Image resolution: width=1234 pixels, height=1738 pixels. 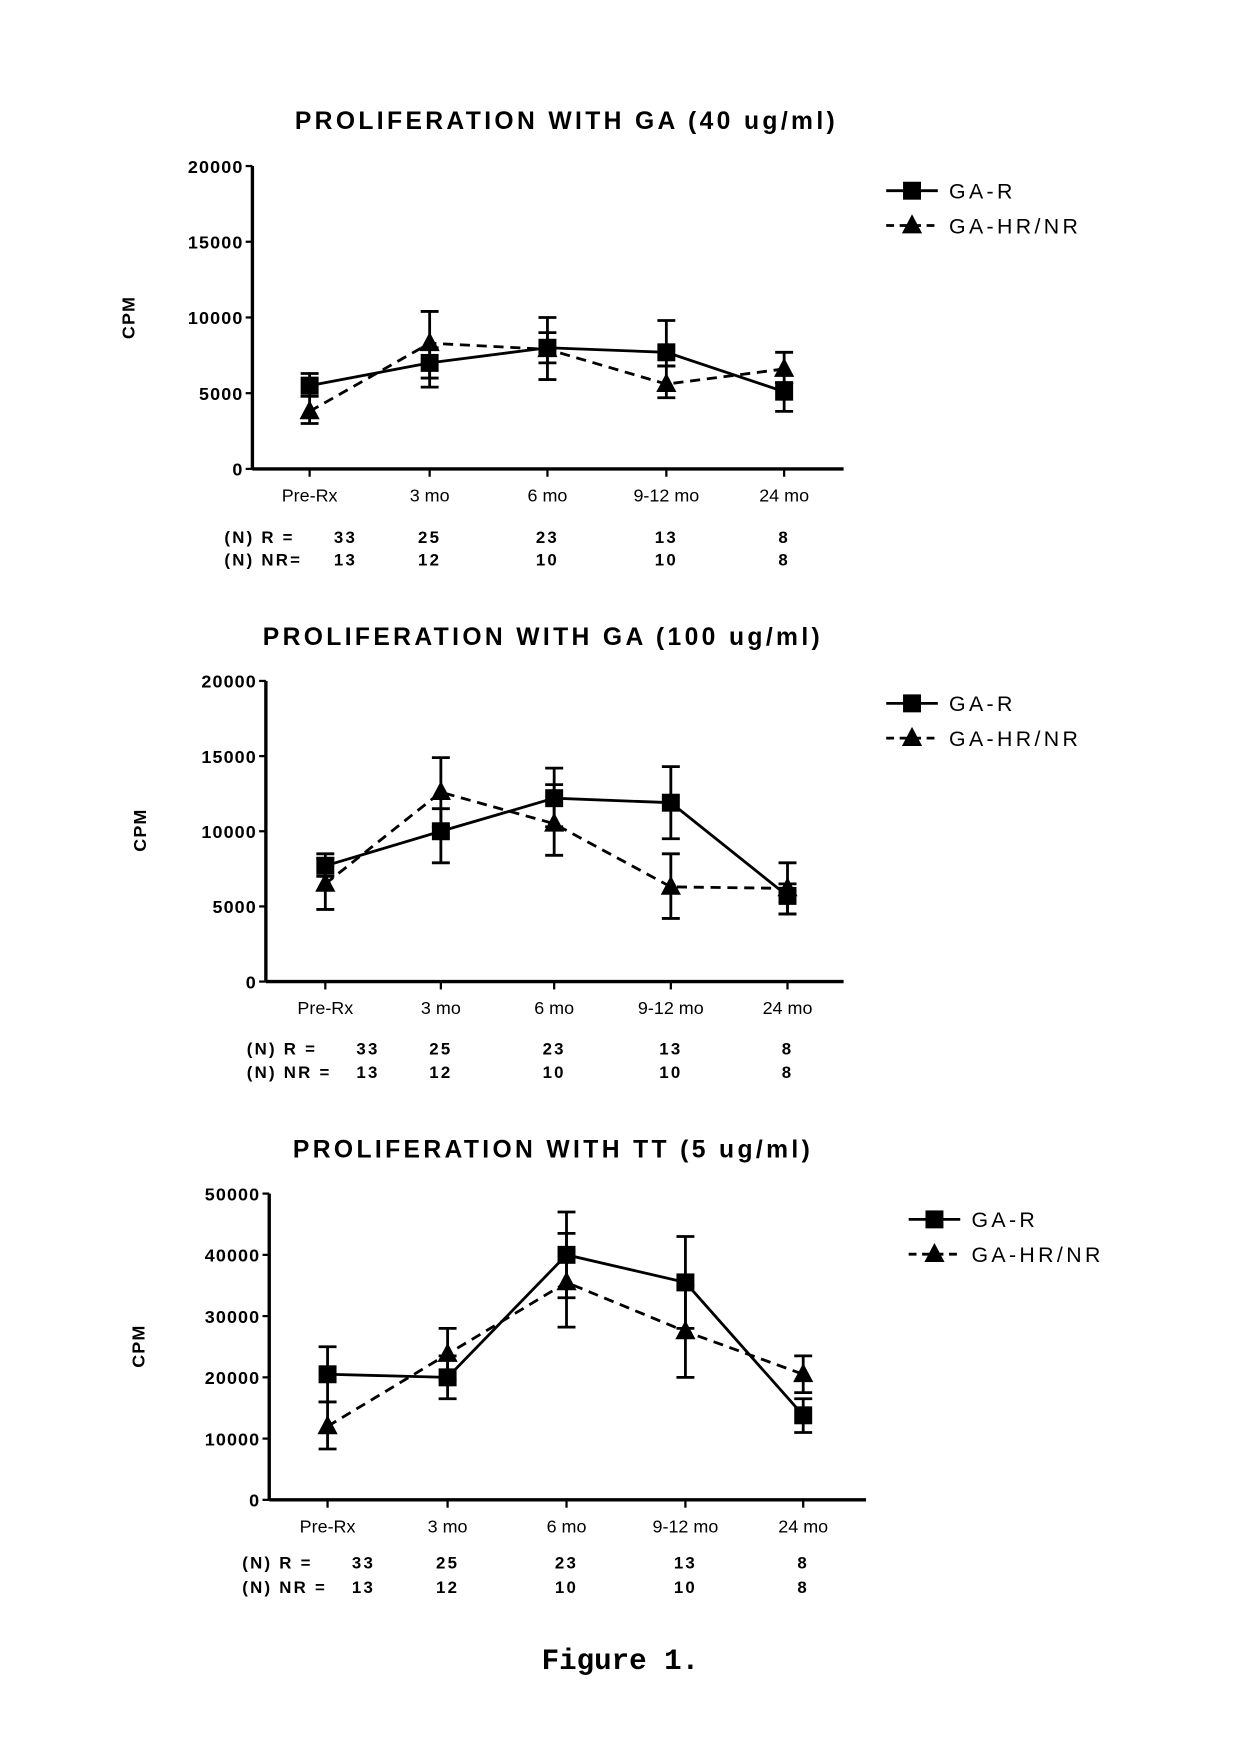 I want to click on y-tick-label: 40000, so click(x=232, y=1256).